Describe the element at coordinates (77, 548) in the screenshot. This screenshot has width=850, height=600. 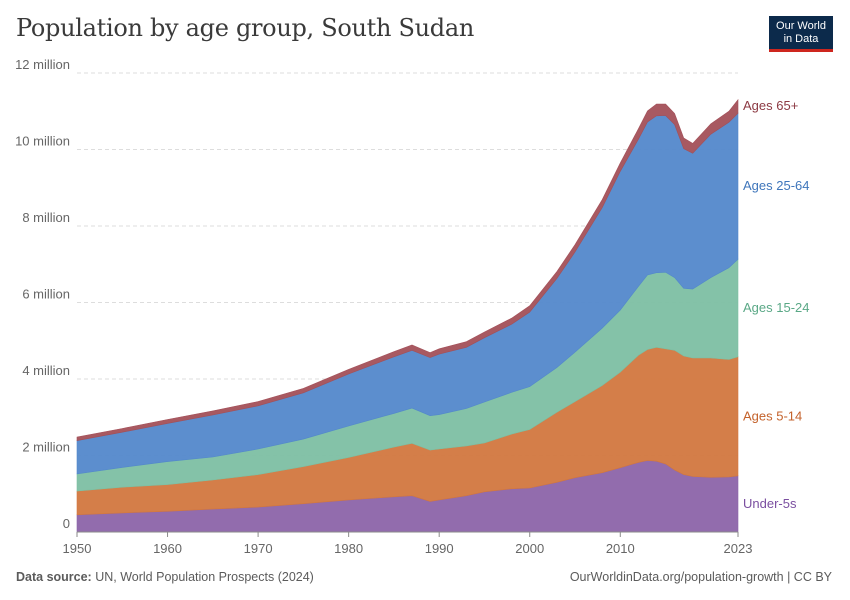
I see `x-tick-label: 1950` at that location.